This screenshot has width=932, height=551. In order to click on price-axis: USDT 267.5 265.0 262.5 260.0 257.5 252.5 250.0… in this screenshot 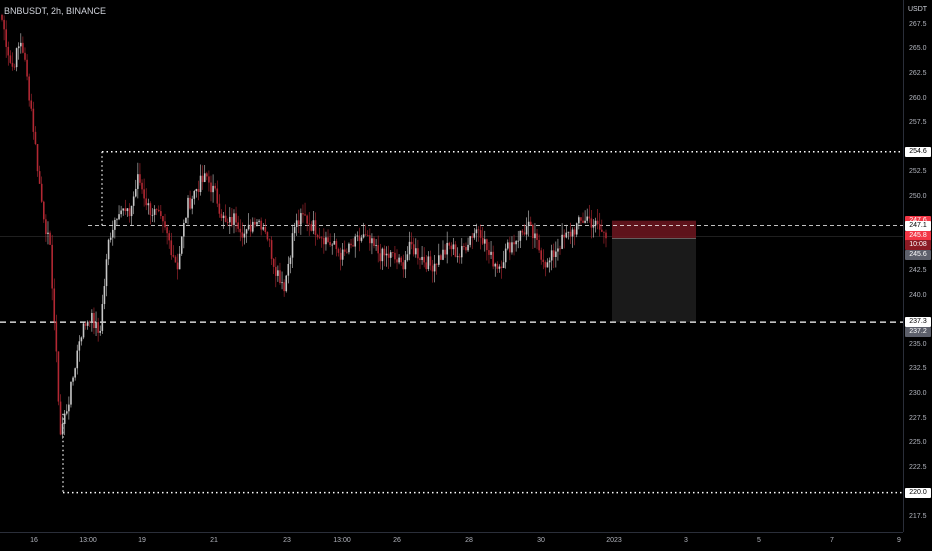, I will do `click(917, 266)`.